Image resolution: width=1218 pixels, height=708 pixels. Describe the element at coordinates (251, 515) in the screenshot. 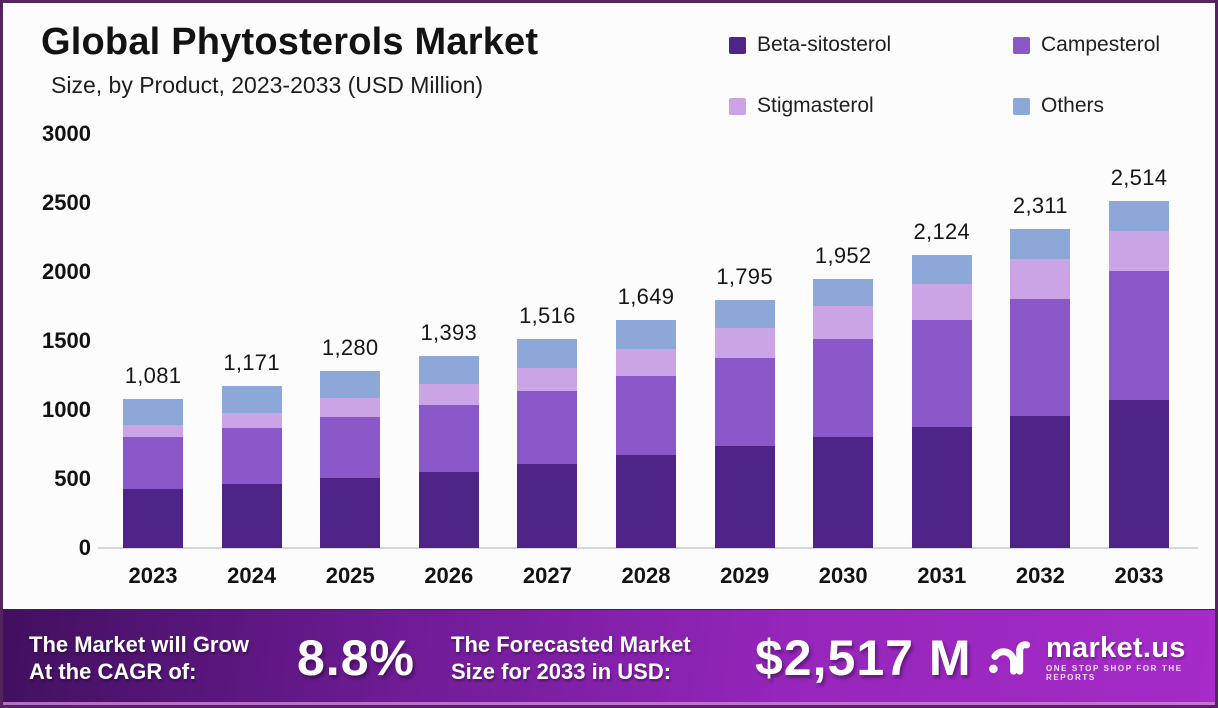

I see `bar-segment-beta-sitosterol-2024` at that location.